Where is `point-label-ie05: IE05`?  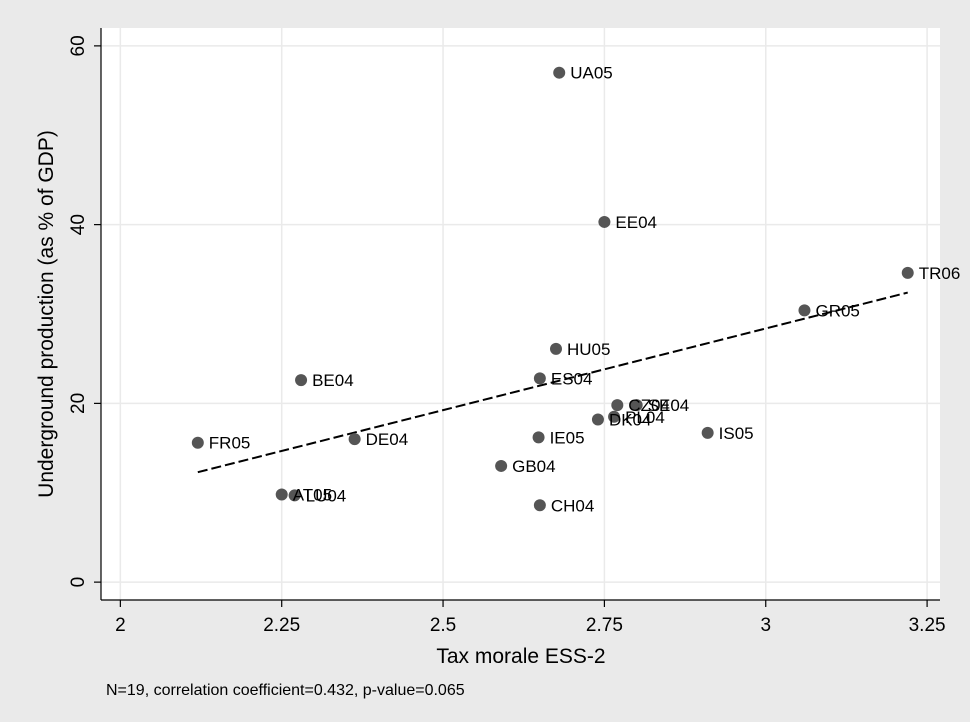
point-label-ie05: IE05 is located at coordinates (567, 437).